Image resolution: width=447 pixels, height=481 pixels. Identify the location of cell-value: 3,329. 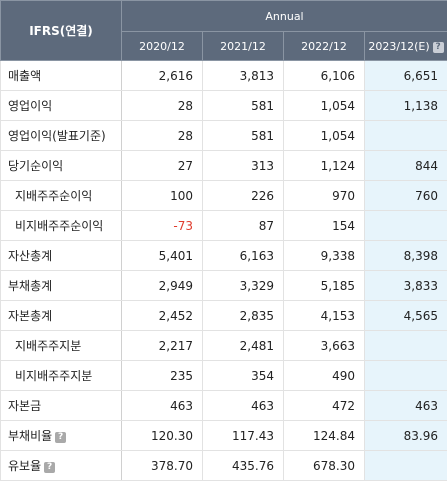
(243, 286).